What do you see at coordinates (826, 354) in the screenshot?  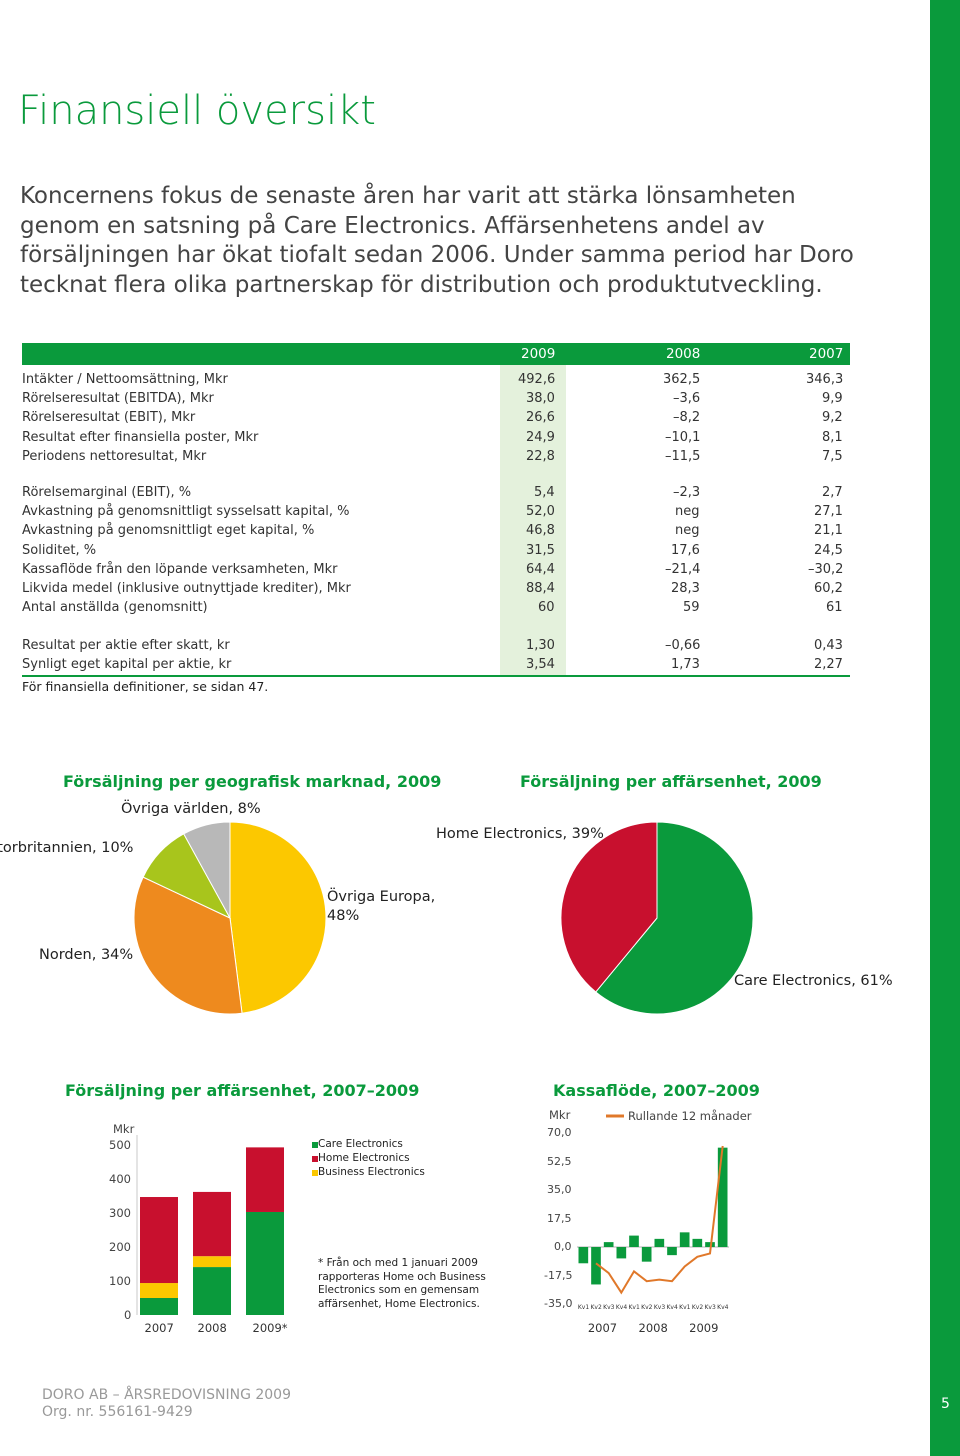 I see `column-header: 2007` at bounding box center [826, 354].